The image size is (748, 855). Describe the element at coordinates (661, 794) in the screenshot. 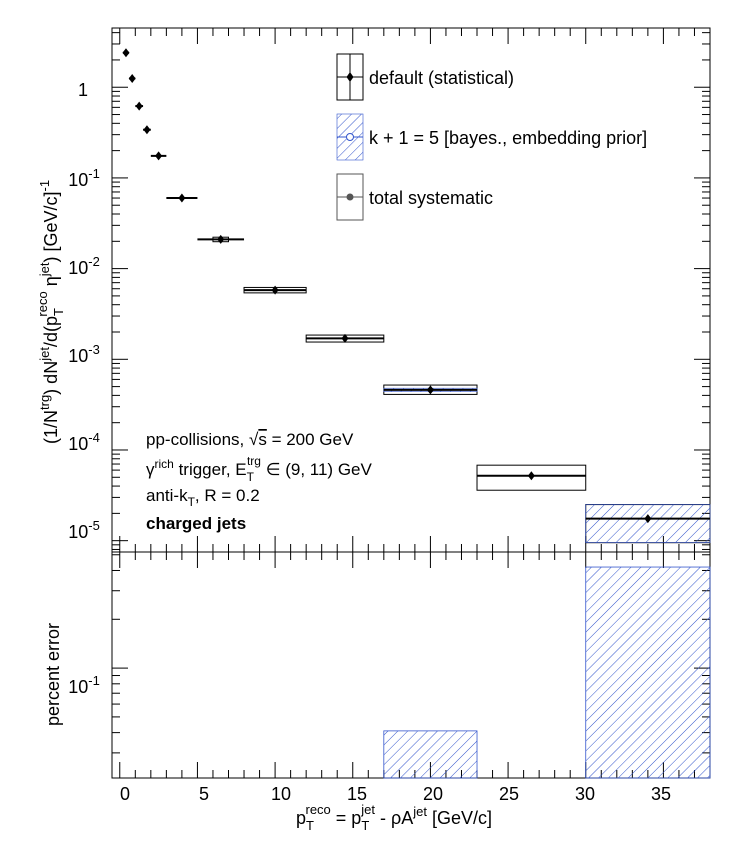

I see `x-tick-label-7: 35` at that location.